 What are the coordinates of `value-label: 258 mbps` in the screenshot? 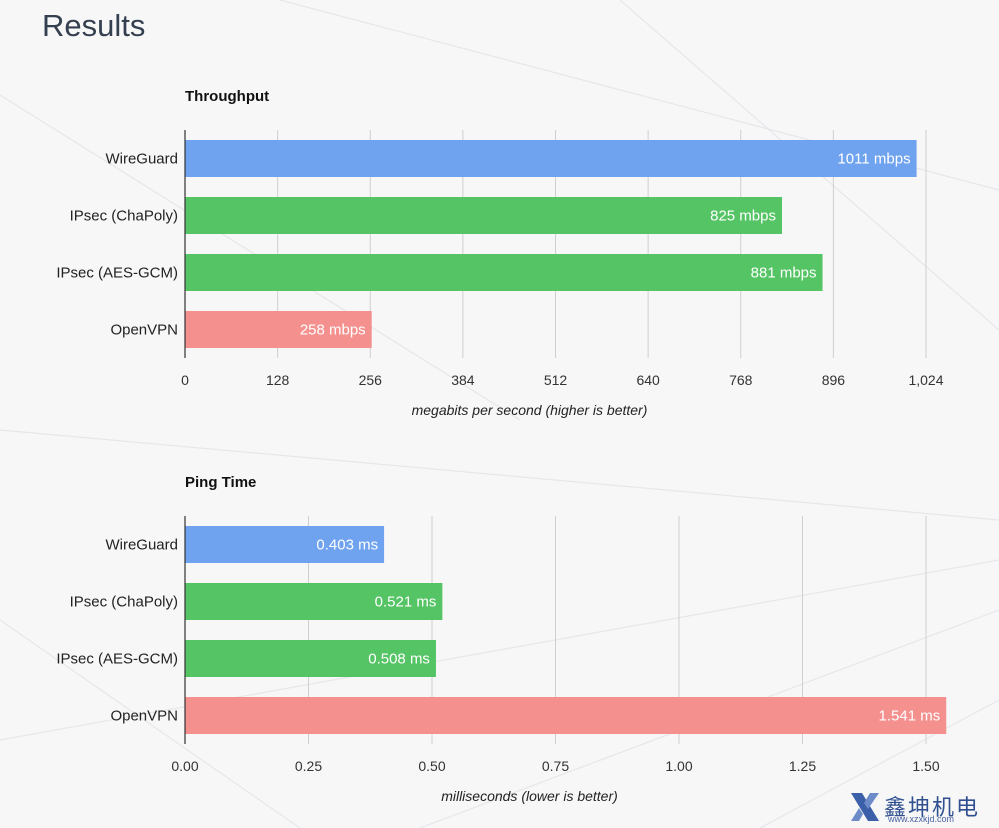 It's located at (333, 330).